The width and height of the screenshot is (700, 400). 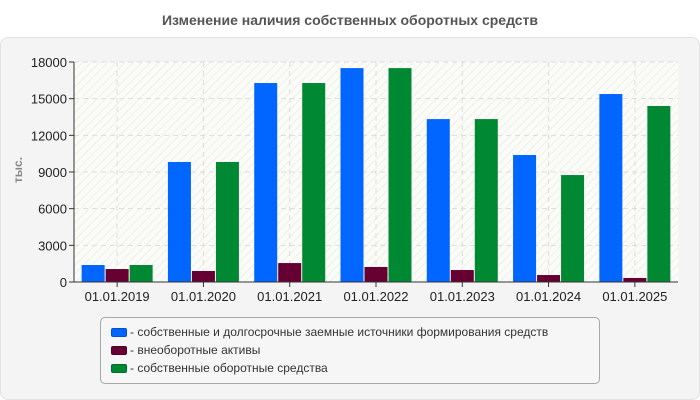 I want to click on legend-label: - собственные оборотные средства, so click(x=229, y=368).